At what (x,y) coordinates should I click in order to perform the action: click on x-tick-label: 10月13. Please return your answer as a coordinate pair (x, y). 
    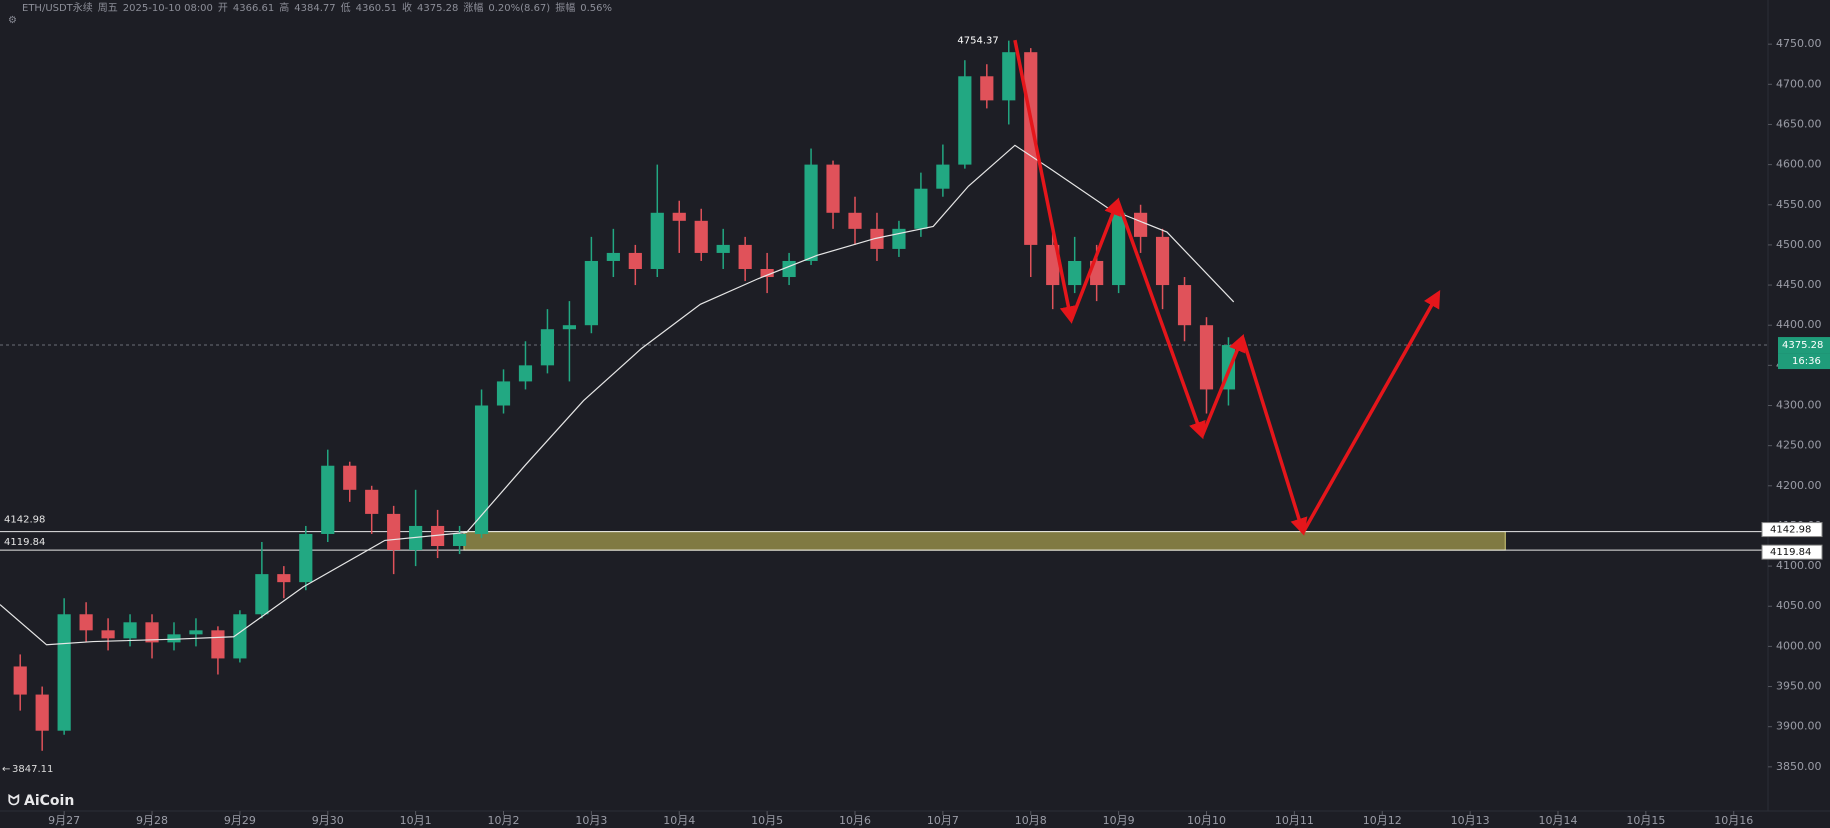
    Looking at the image, I should click on (1470, 820).